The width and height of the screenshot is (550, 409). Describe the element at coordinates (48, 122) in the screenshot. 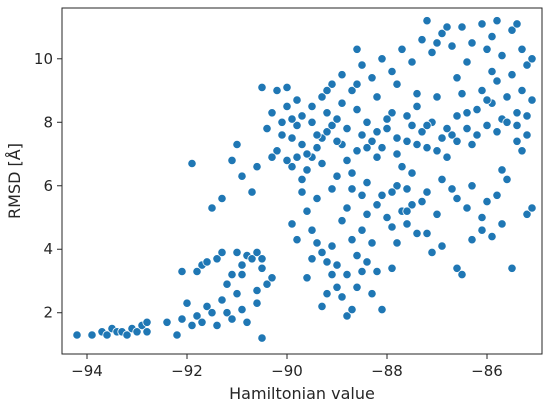

I see `y-tick-label: 8` at that location.